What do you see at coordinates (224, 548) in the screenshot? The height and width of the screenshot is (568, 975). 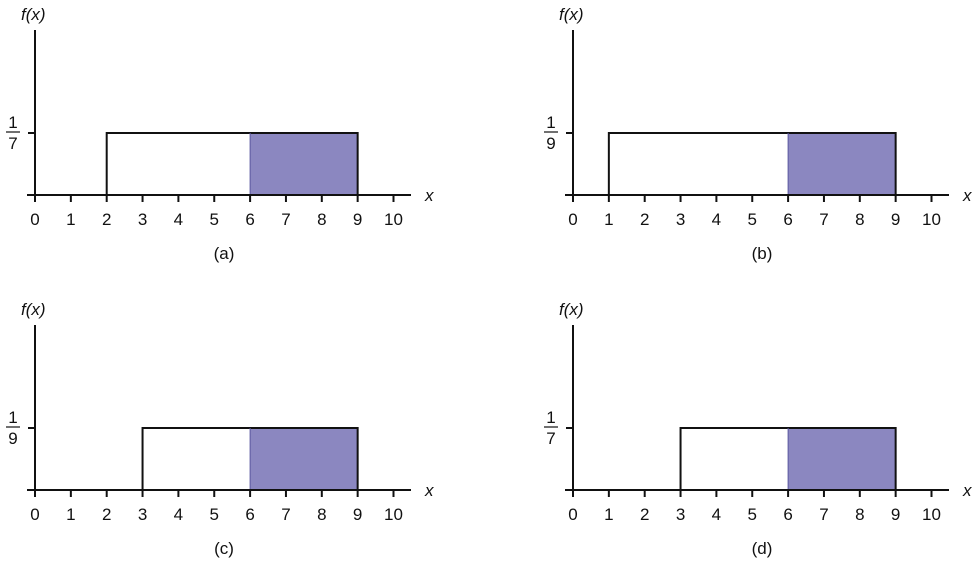 I see `panel-label: (c)` at bounding box center [224, 548].